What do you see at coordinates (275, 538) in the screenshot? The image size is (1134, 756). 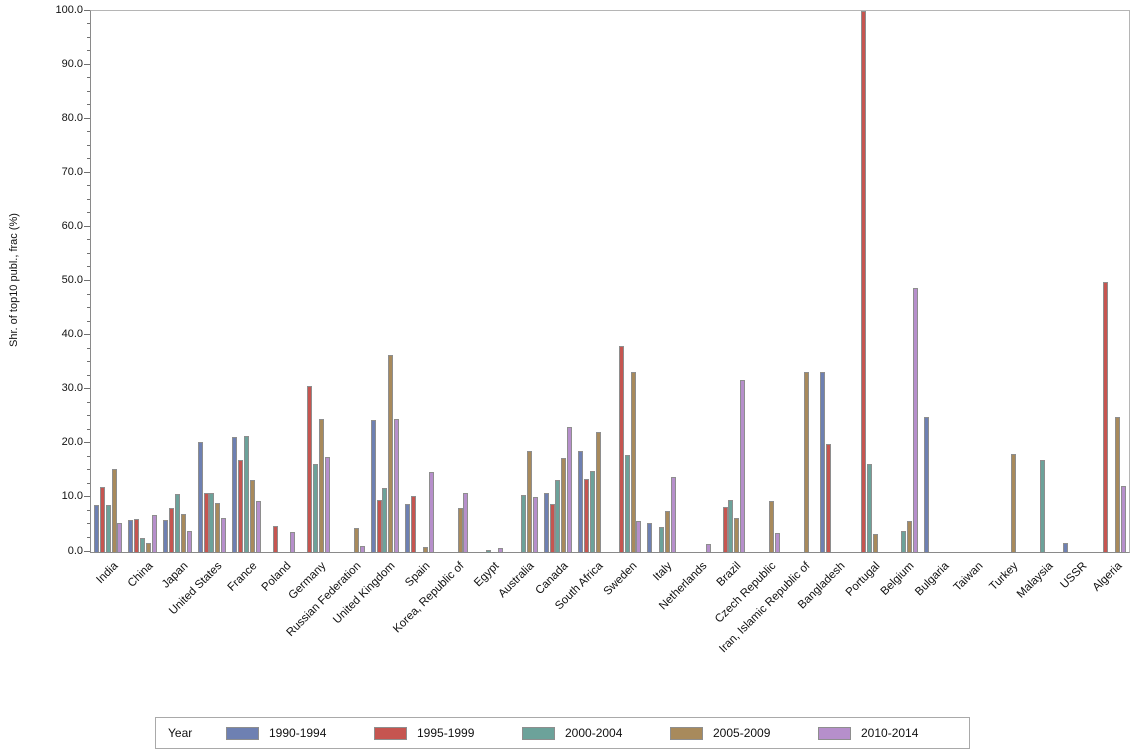 I see `bar-1995-1999-poland` at bounding box center [275, 538].